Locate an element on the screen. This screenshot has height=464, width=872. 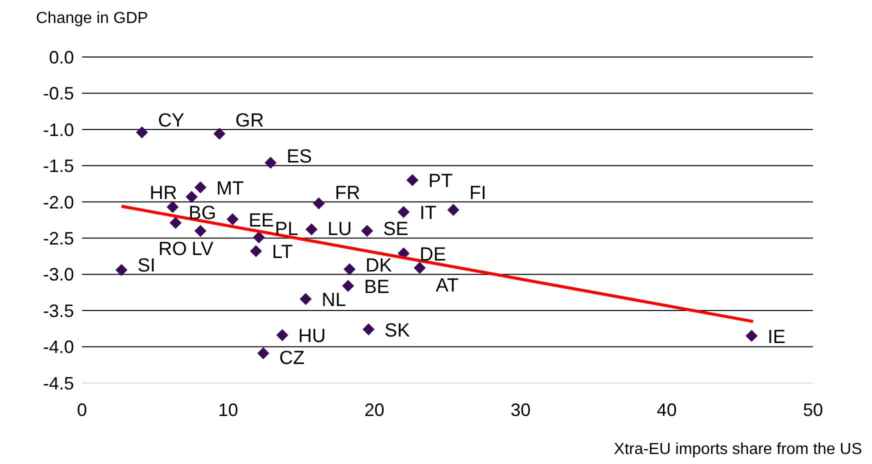
y-tick-label: -1.5 is located at coordinates (58, 166).